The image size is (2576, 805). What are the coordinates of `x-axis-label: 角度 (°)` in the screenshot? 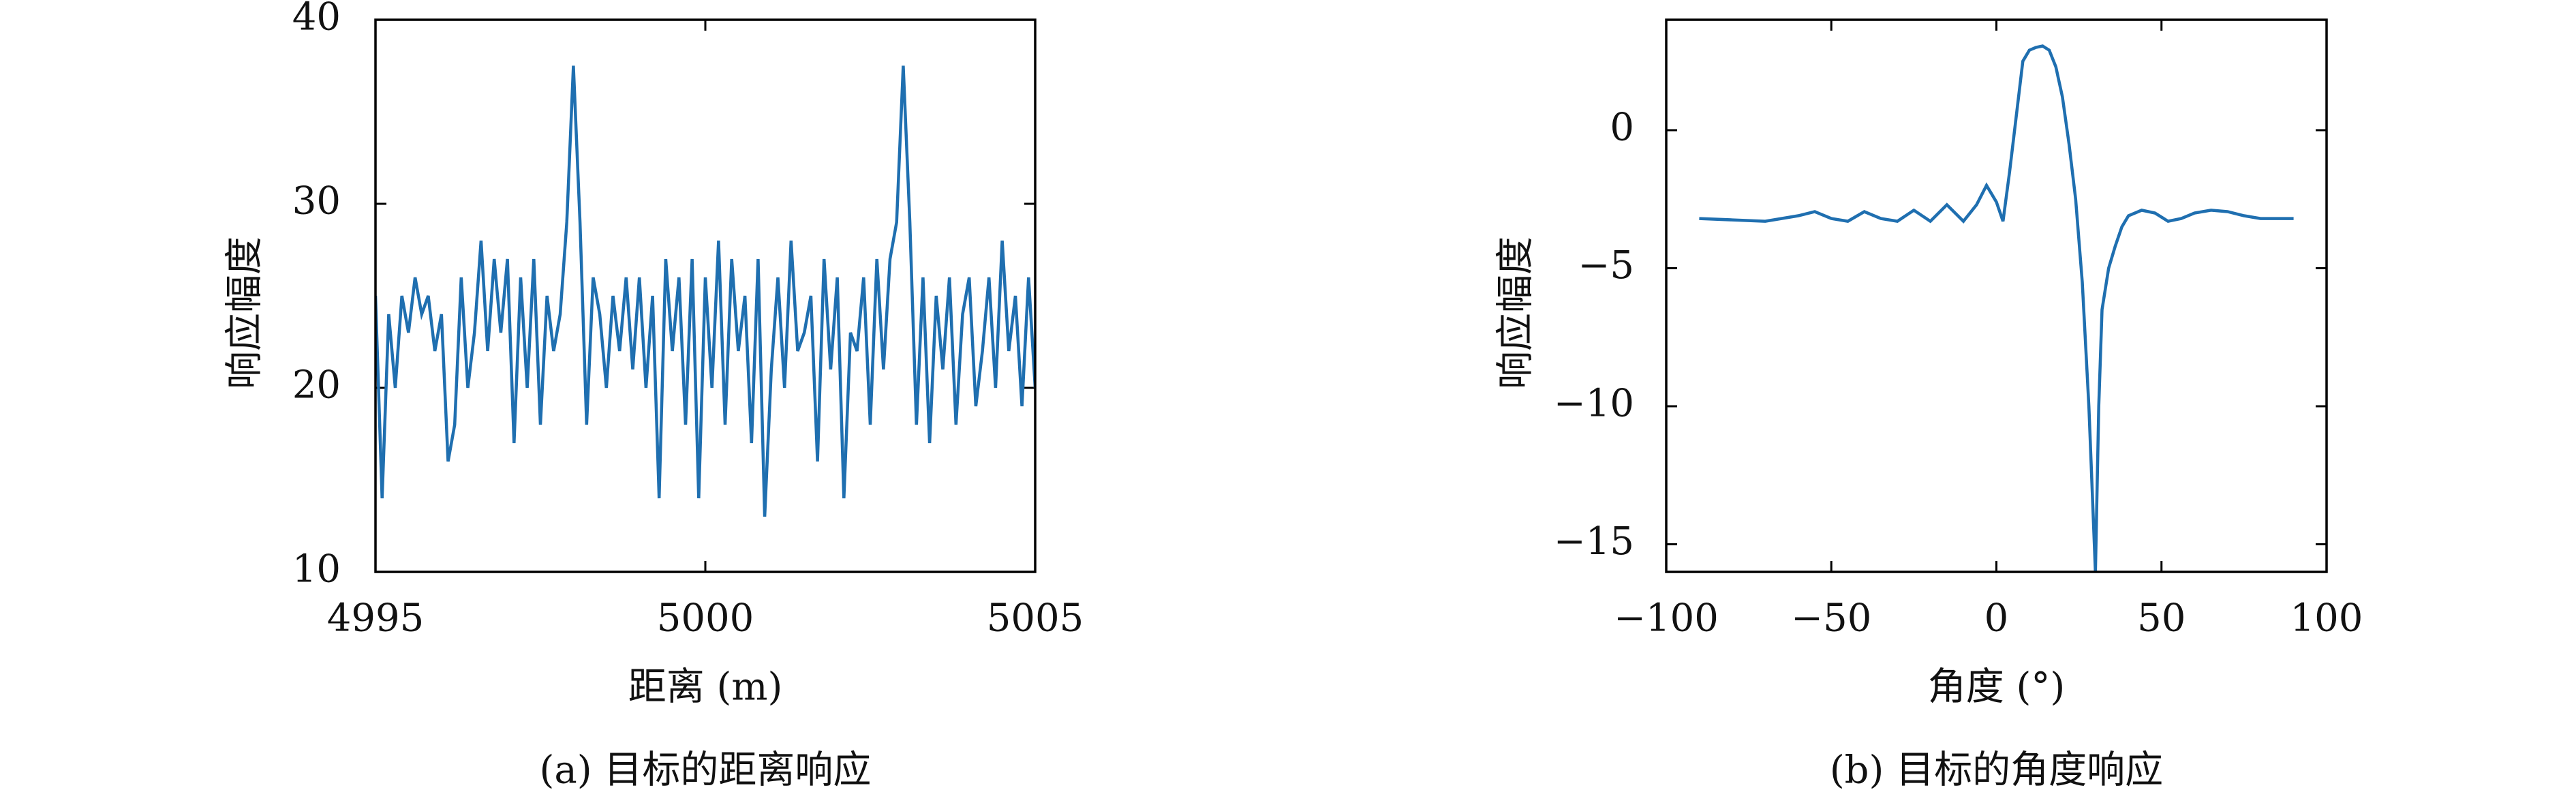 It's located at (1997, 687).